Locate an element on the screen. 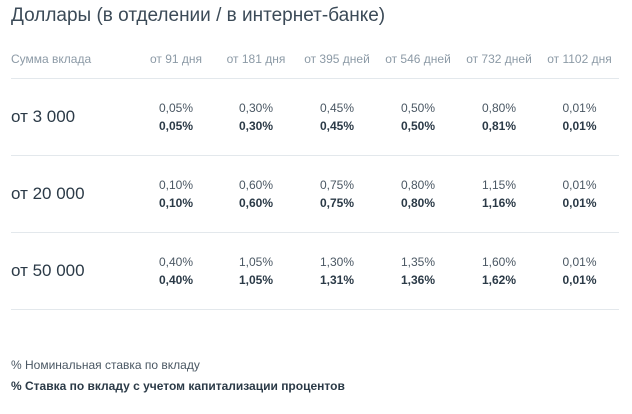 The image size is (632, 414). deposit-amount: от 50 000 is located at coordinates (73, 271).